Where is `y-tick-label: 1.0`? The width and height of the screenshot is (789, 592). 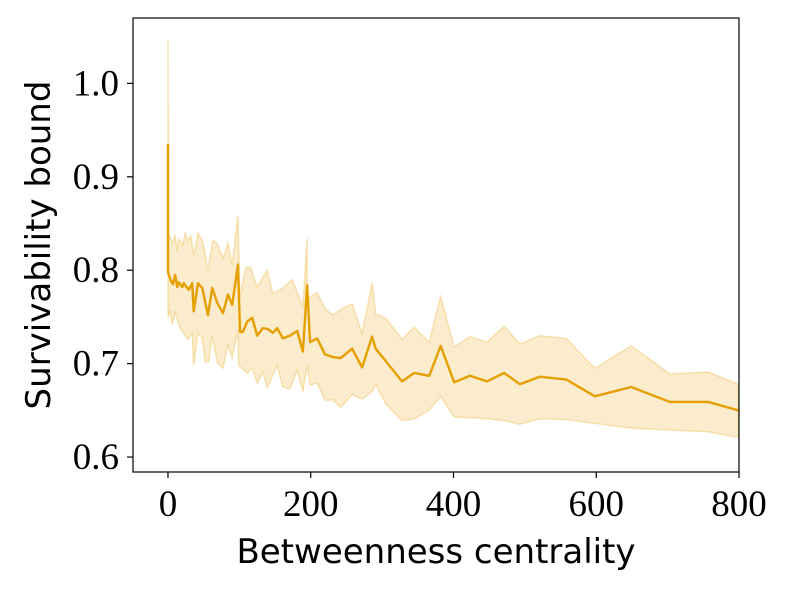 y-tick-label: 1.0 is located at coordinates (96, 83).